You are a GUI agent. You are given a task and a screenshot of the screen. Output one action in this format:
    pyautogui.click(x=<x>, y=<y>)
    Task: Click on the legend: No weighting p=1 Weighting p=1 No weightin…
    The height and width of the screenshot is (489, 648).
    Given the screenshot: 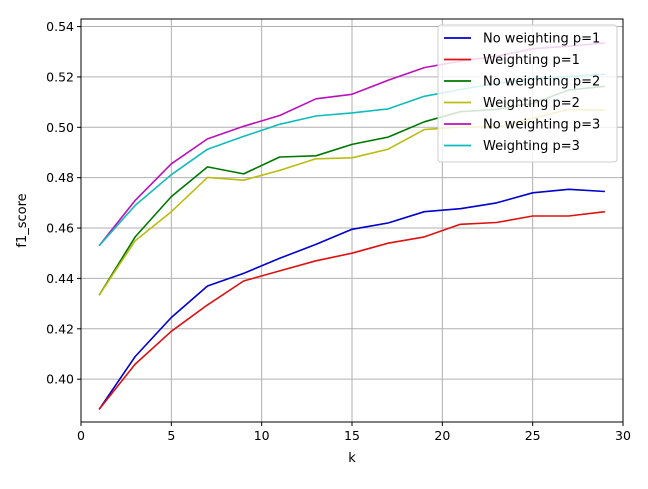 What is the action you would take?
    pyautogui.click(x=527, y=93)
    